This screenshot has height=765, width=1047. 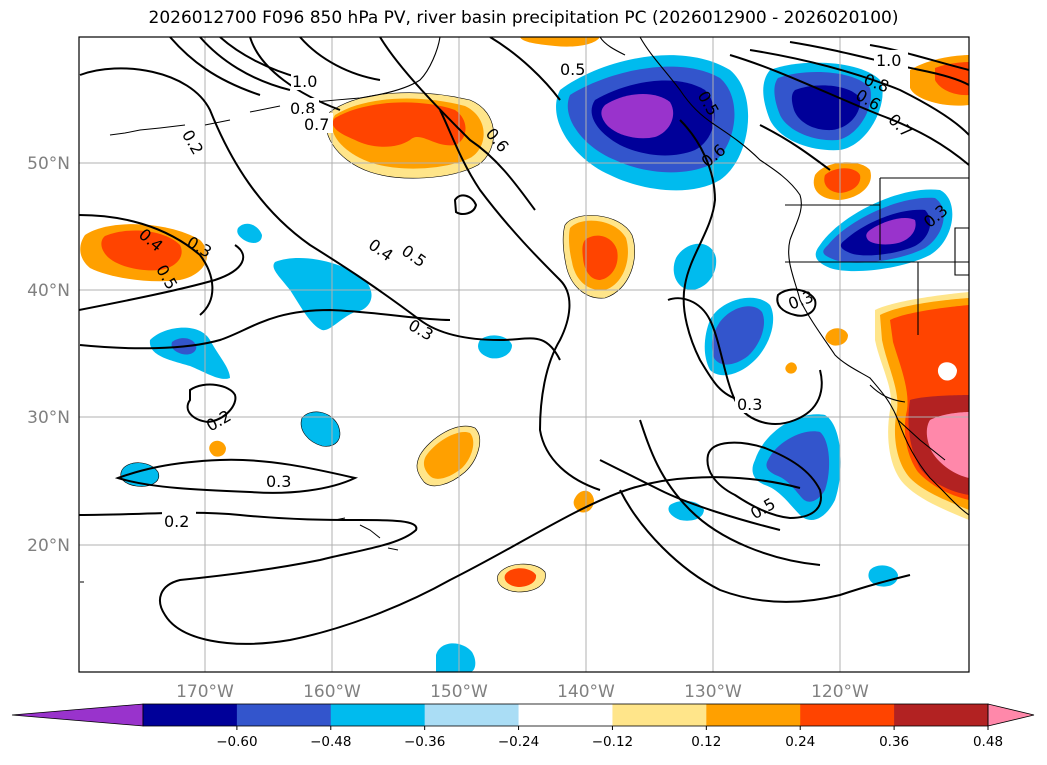 I want to click on shade-blue-115w, so click(x=883, y=576).